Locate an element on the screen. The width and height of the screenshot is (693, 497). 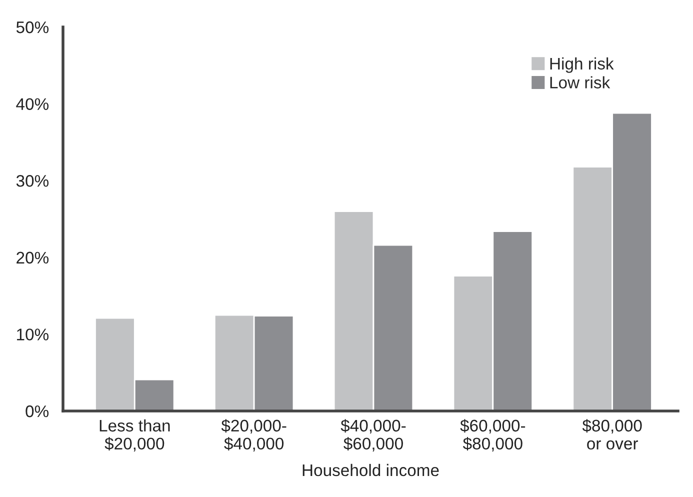
y-tick-label: 20% is located at coordinates (32, 258).